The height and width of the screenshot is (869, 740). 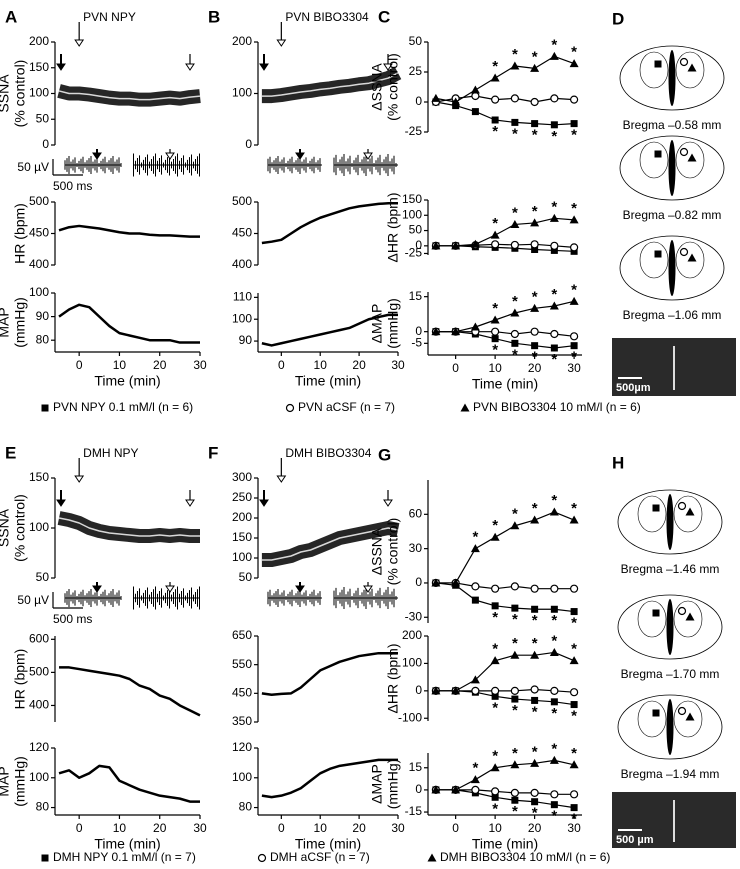 I want to click on y-tick-label: 450, so click(x=242, y=233).